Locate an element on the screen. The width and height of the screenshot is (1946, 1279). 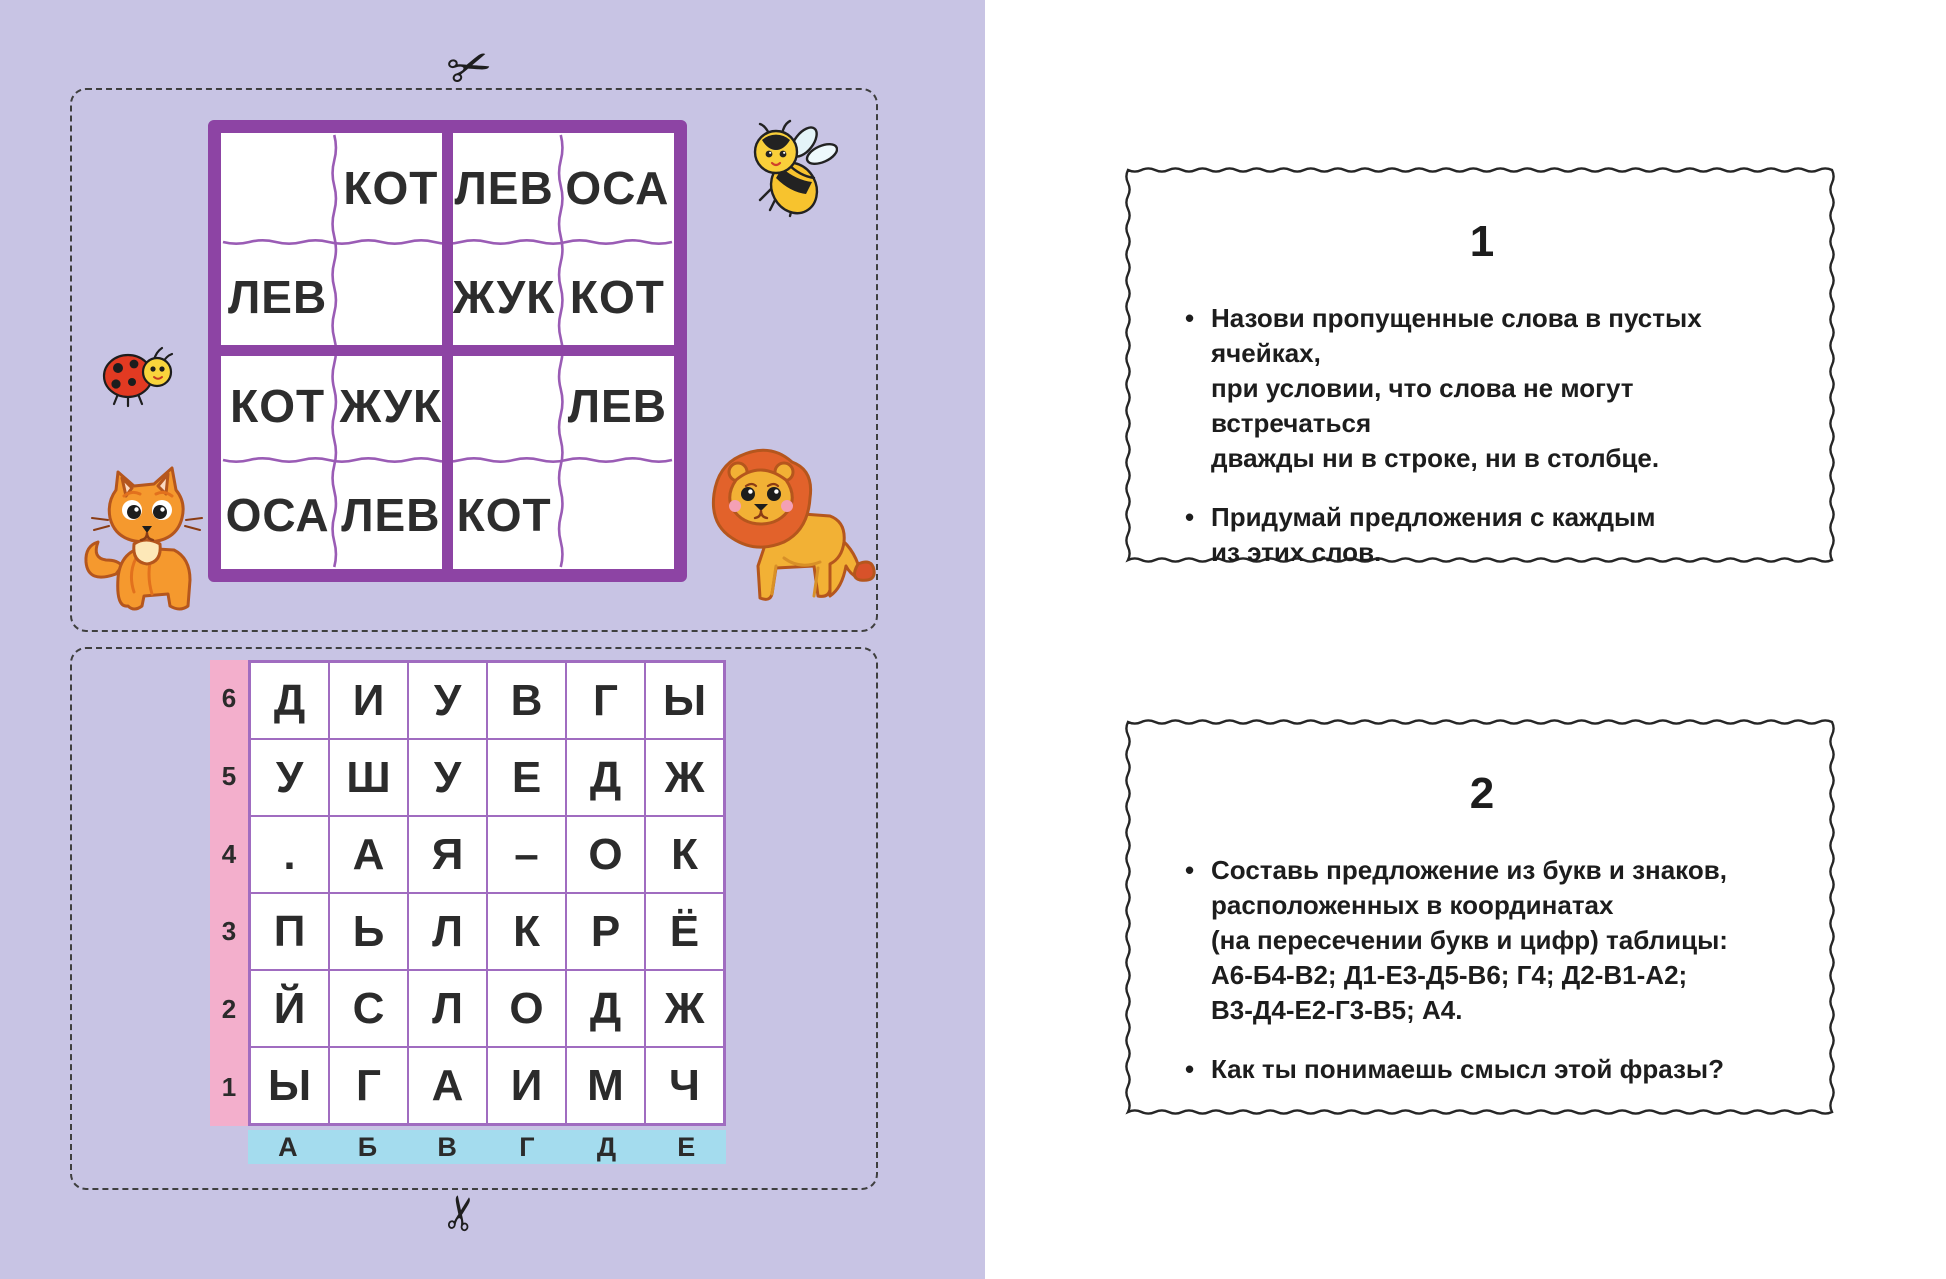
column-label: А is located at coordinates (288, 1146).